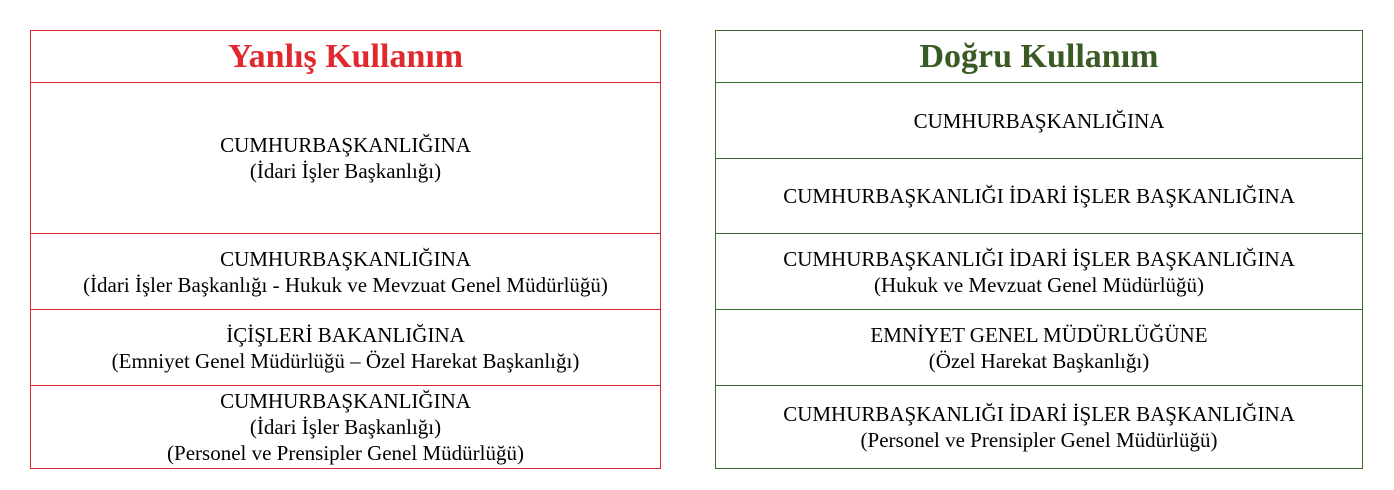 This screenshot has height=490, width=1394. I want to click on right-usage-row-1: CUMHURBAŞKANLIĞINA, so click(1039, 120).